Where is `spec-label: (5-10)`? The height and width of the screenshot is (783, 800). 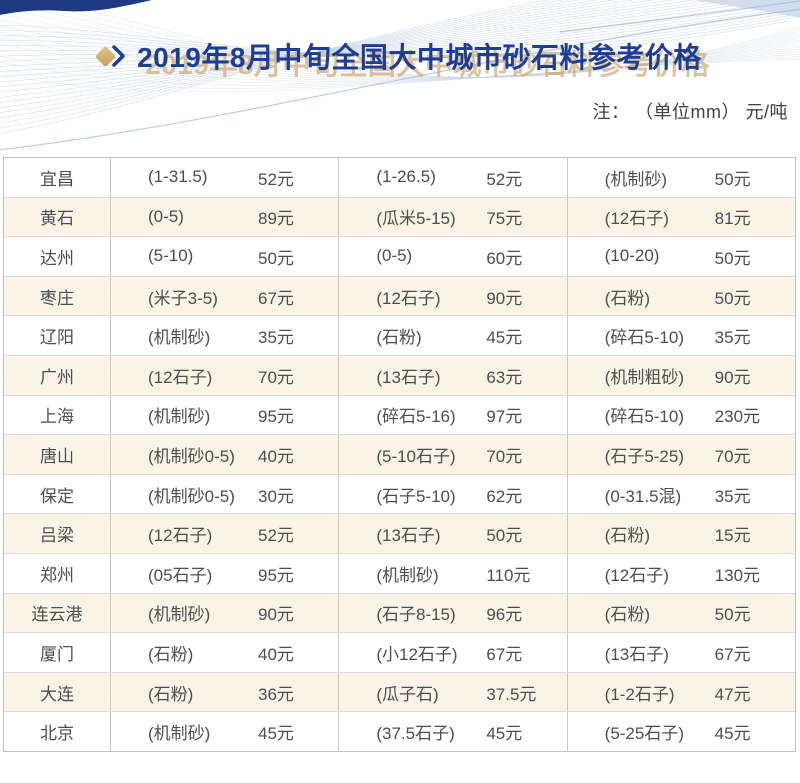 spec-label: (5-10) is located at coordinates (171, 256).